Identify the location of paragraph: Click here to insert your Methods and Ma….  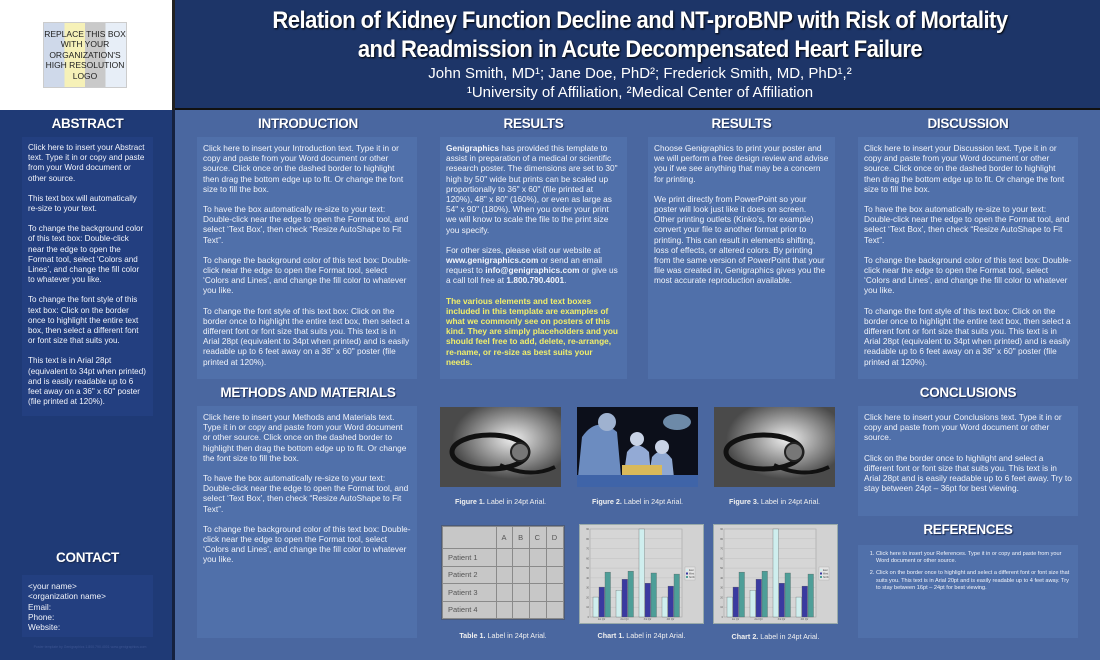
(305, 437).